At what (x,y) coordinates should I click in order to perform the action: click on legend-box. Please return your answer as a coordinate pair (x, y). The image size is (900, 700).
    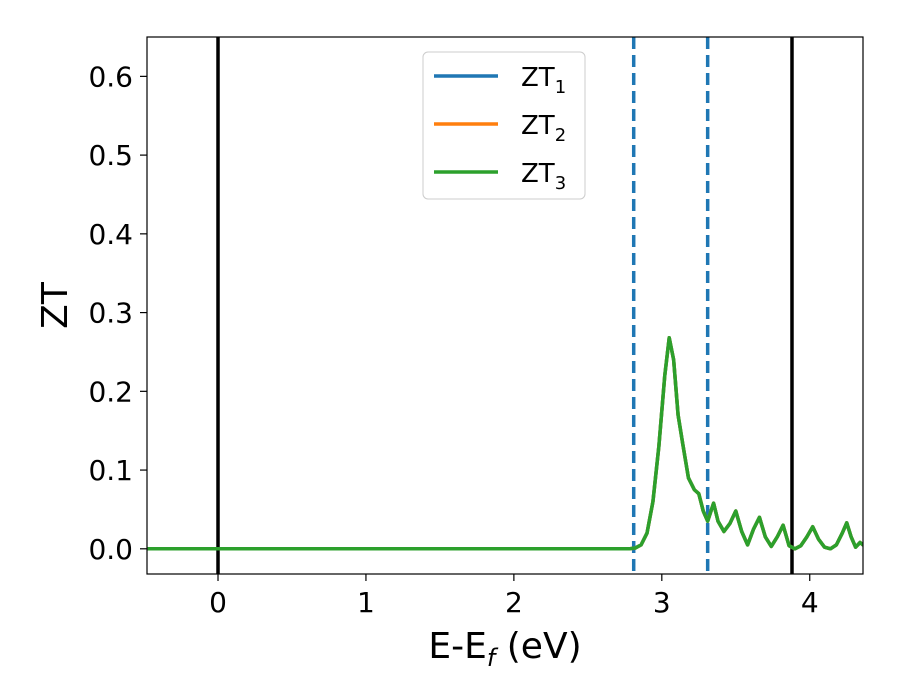
    Looking at the image, I should click on (504, 125).